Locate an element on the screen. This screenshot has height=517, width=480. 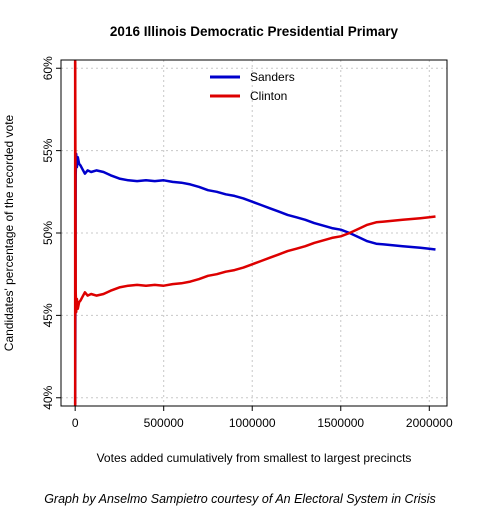
y-axis: 40% 45% 50% 55% 60% is located at coordinates (51, 233).